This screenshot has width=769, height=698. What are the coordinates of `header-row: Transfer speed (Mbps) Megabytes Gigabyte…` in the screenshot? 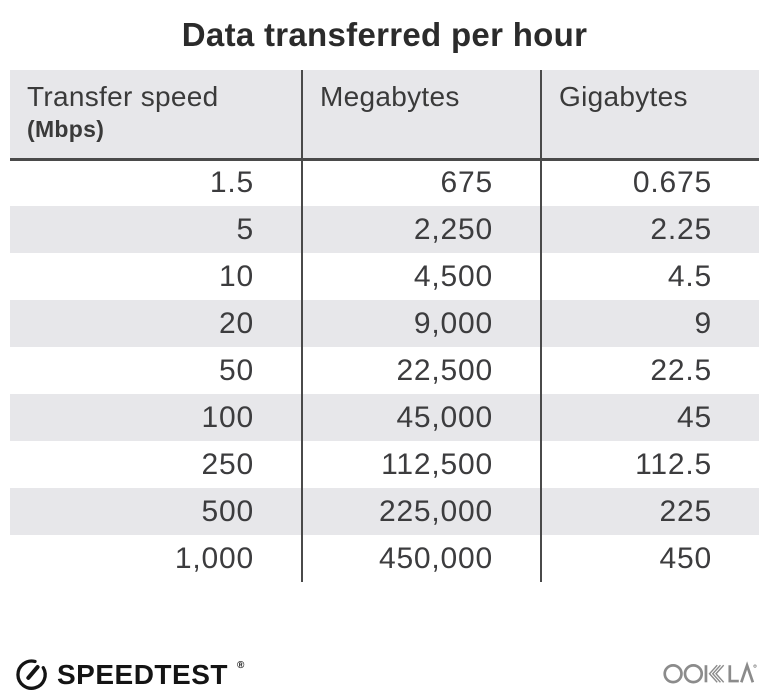 It's located at (384, 115).